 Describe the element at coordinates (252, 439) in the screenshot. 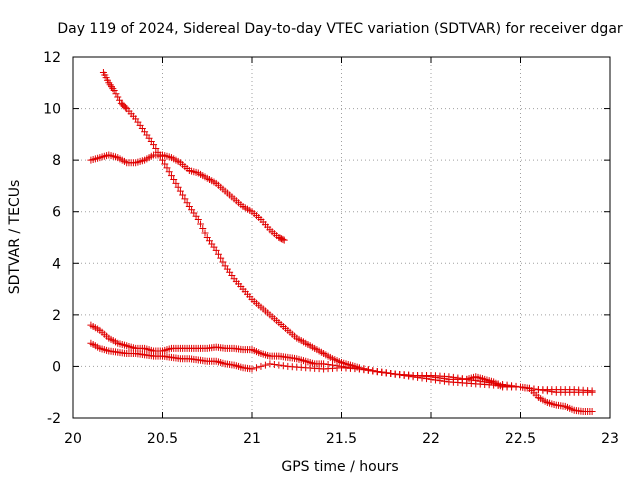

I see `x-tick-label: 21` at that location.